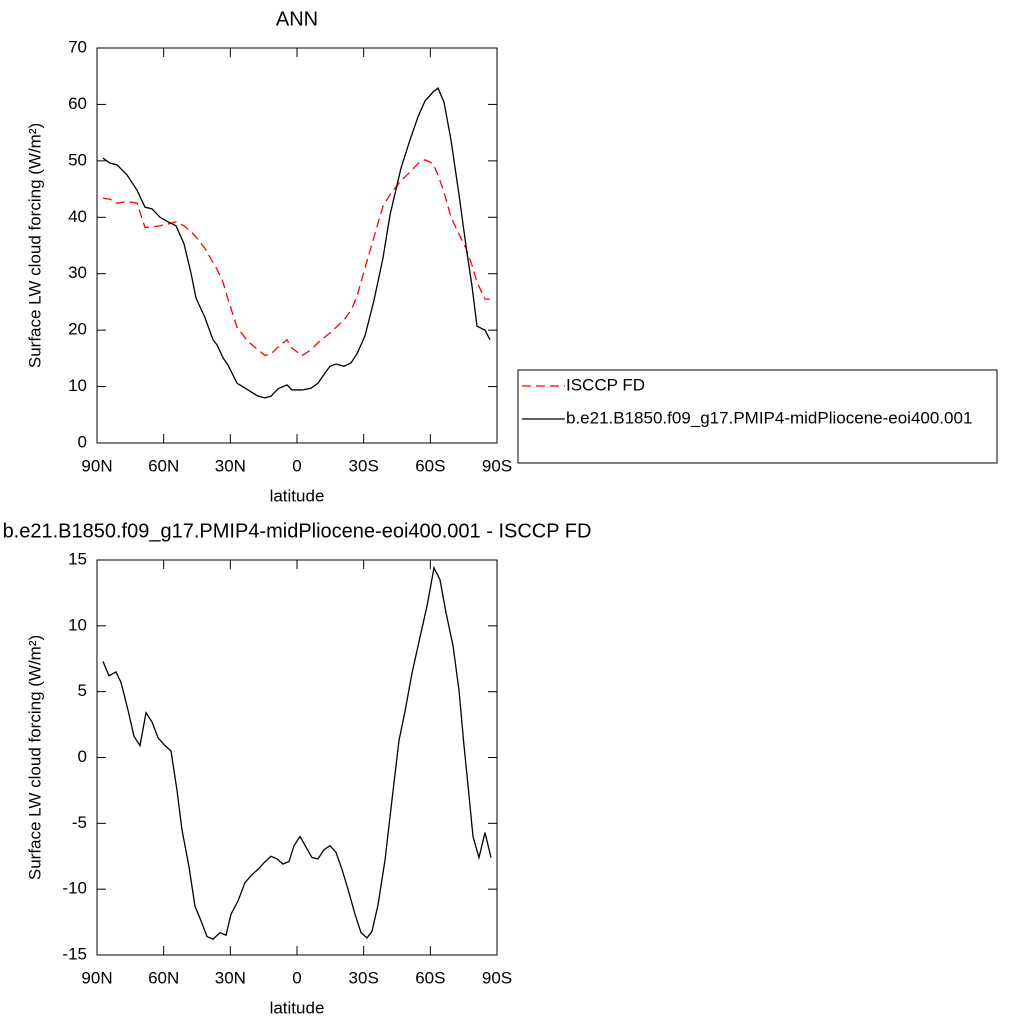 Image resolution: width=1024 pixels, height=1029 pixels. What do you see at coordinates (77, 558) in the screenshot?
I see `y-tick-label: 15` at bounding box center [77, 558].